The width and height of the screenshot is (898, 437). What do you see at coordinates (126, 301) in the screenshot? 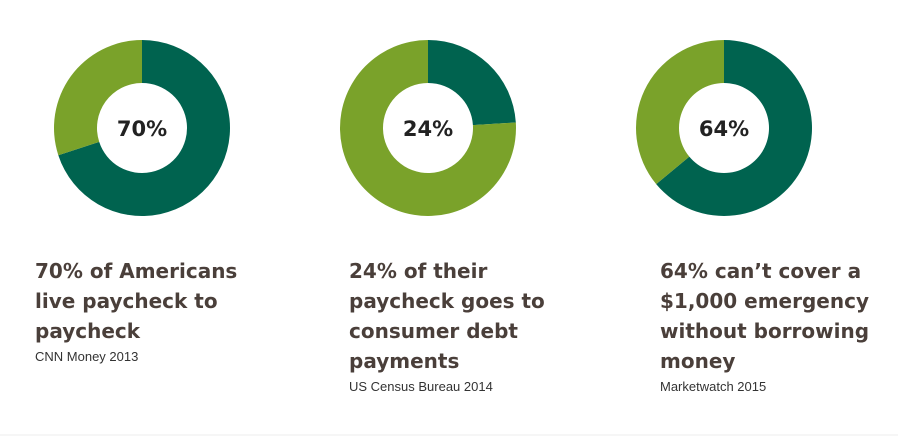
I see `caption-line: live paycheck to` at bounding box center [126, 301].